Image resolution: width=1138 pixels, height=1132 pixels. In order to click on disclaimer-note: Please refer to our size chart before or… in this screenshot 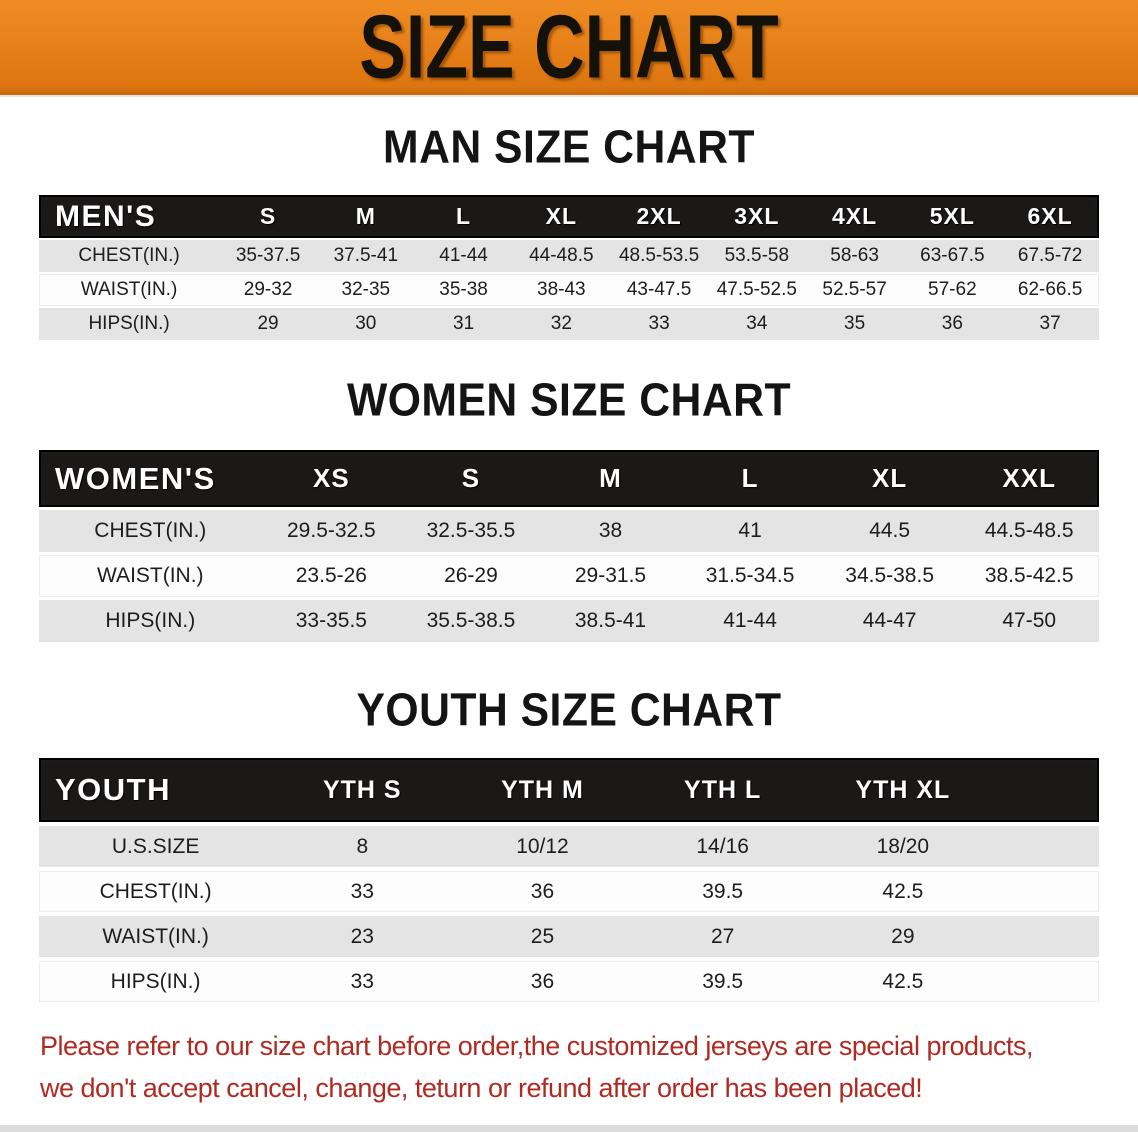, I will do `click(580, 1068)`.